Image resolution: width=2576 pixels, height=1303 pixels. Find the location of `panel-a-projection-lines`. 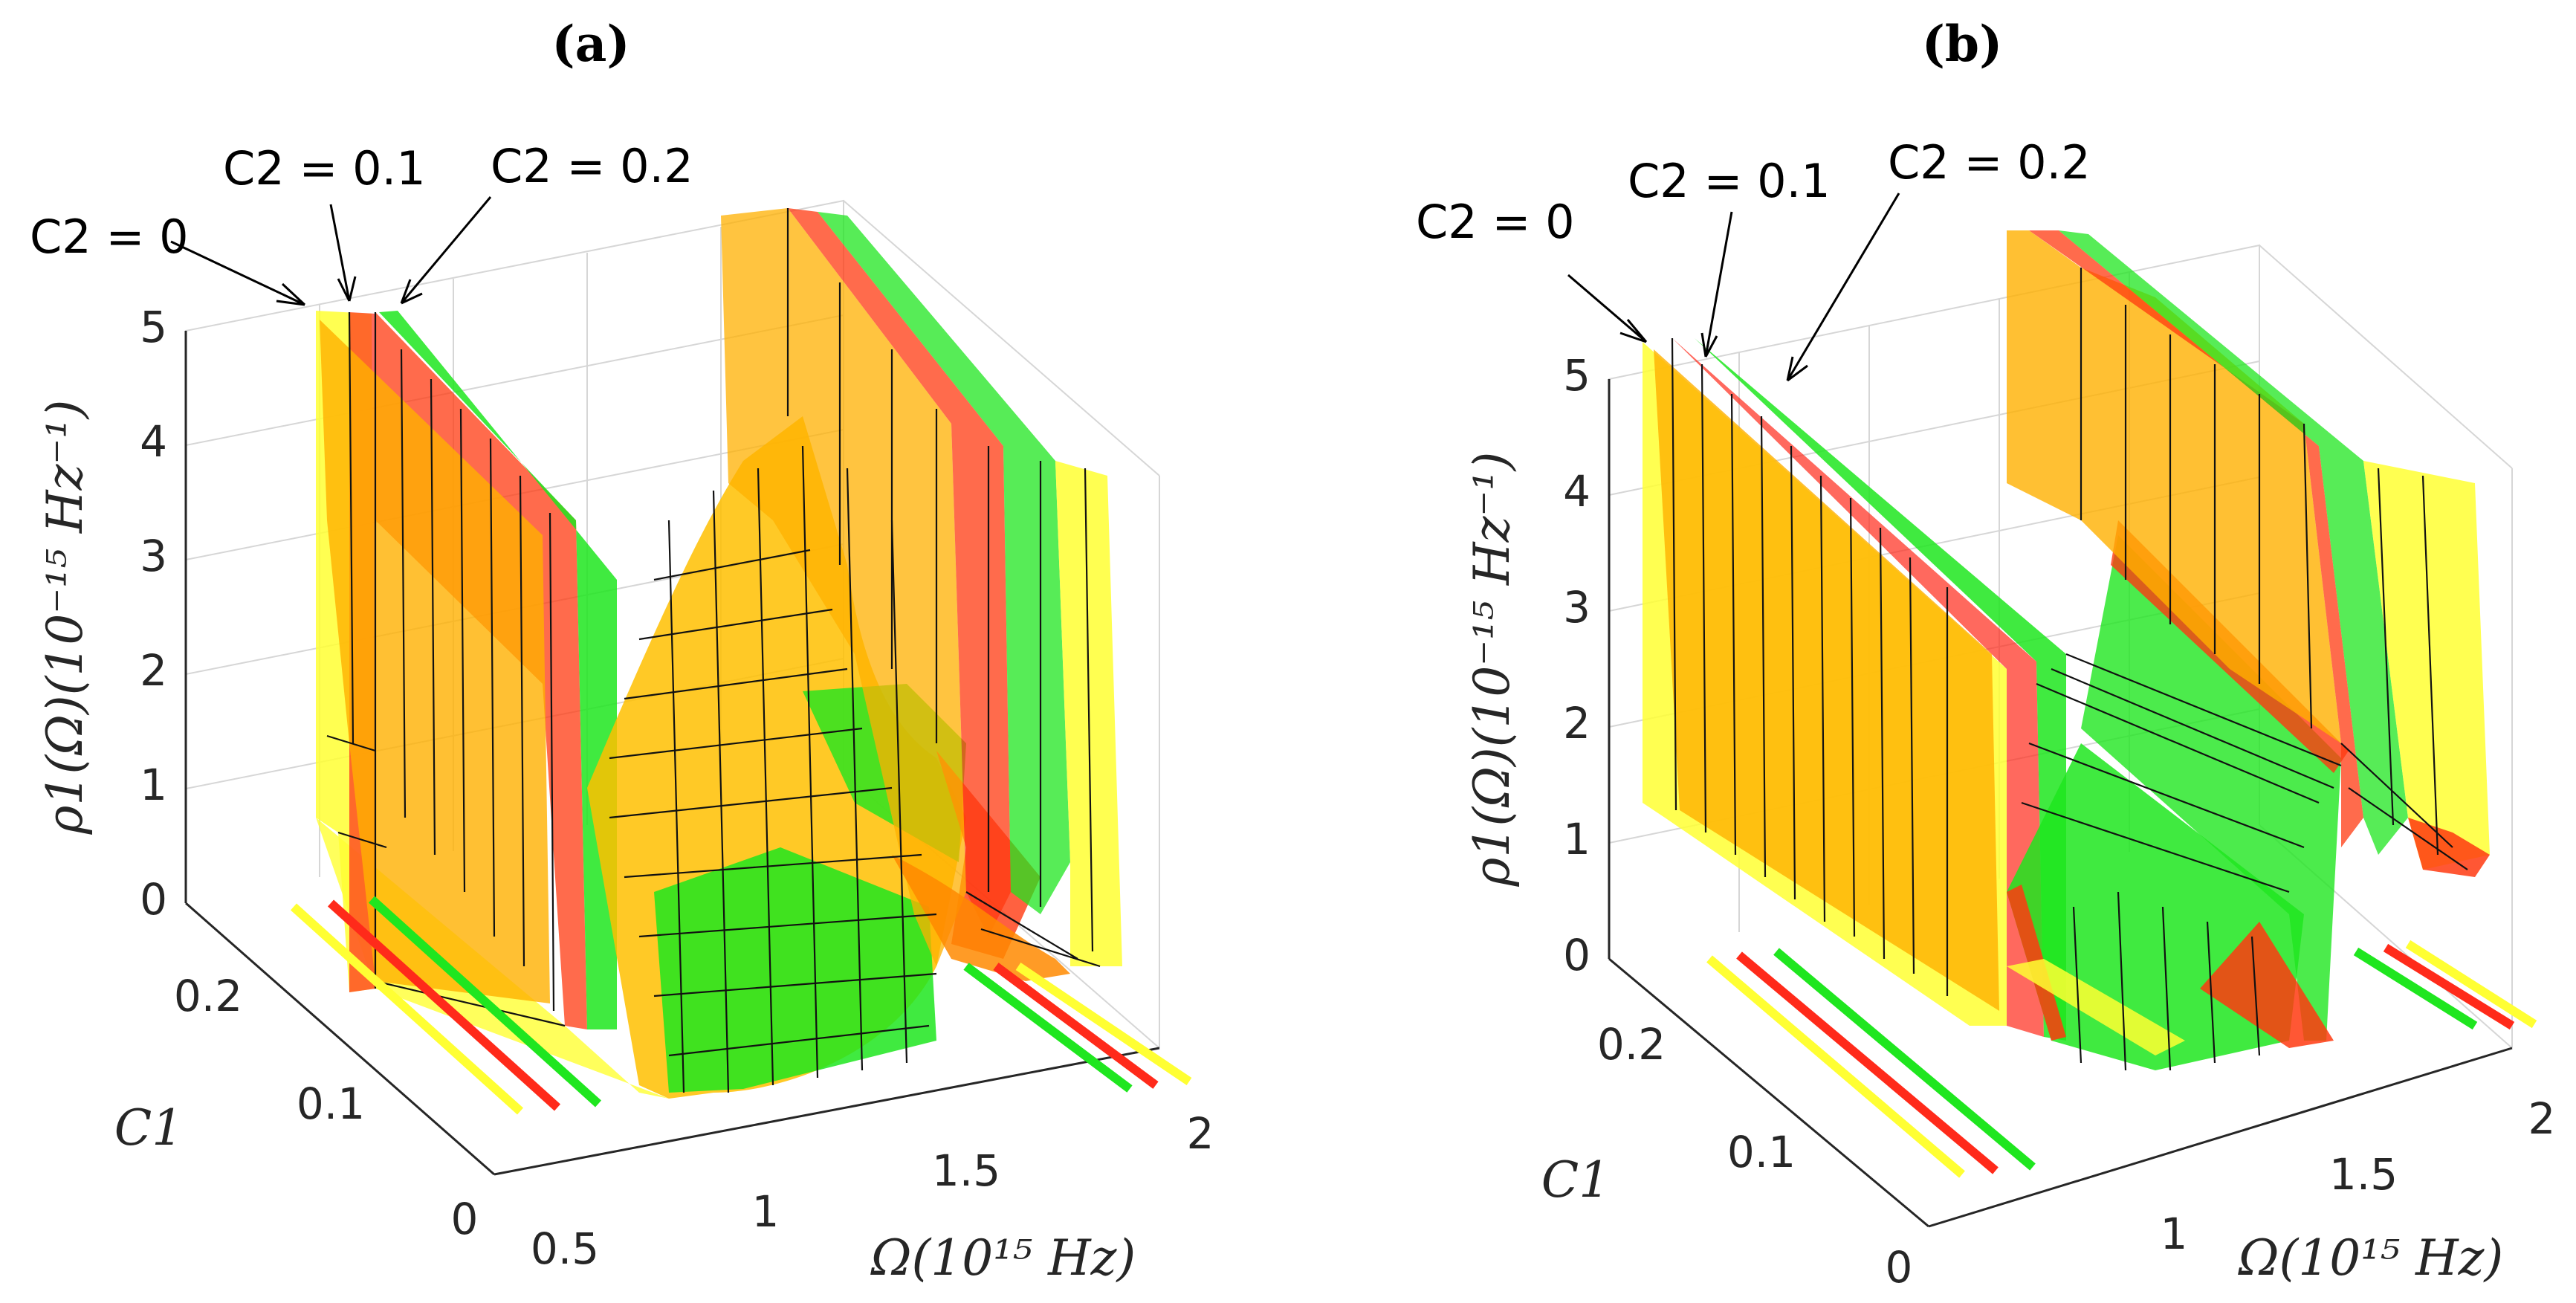

panel-a-projection-lines is located at coordinates (741, 1006).